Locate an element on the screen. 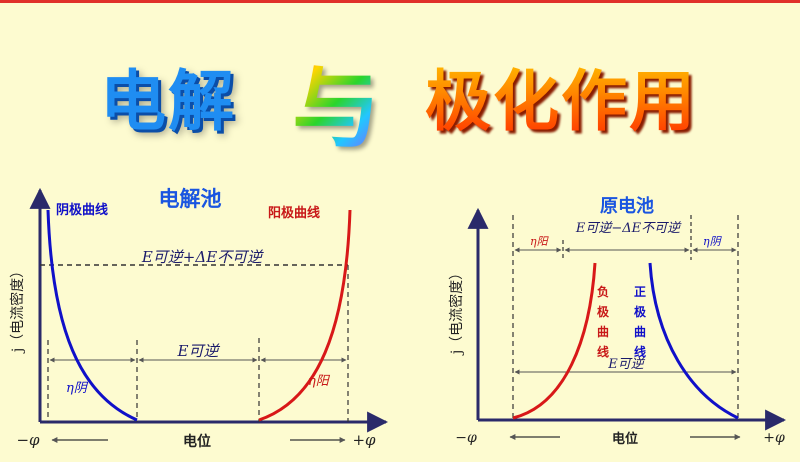 The width and height of the screenshot is (800, 462). neg-label-char: 负 is located at coordinates (603, 291).